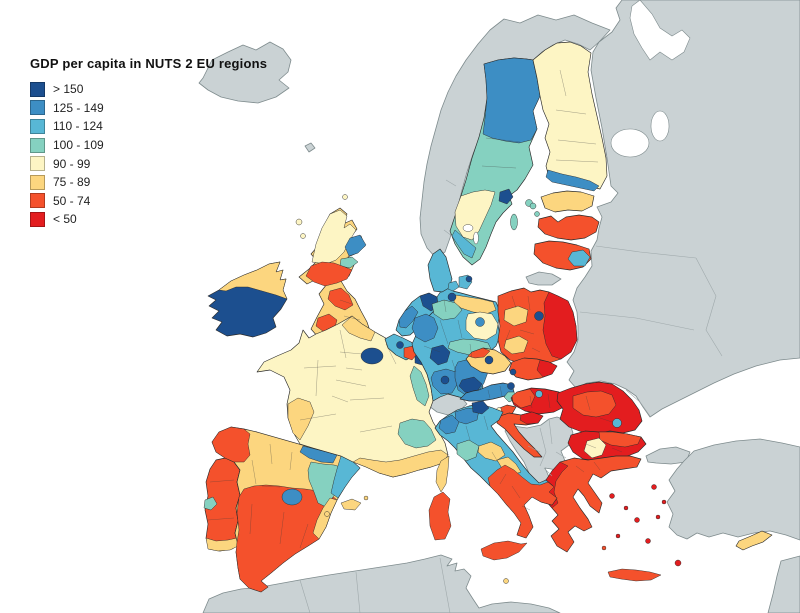  Describe the element at coordinates (547, 447) in the screenshot. I see `border-bosnia-serbia` at that location.